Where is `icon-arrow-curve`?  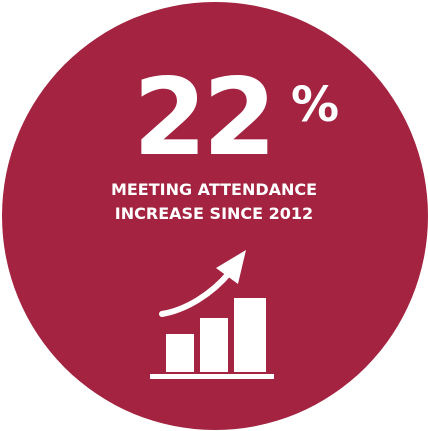 icon-arrow-curve is located at coordinates (196, 293).